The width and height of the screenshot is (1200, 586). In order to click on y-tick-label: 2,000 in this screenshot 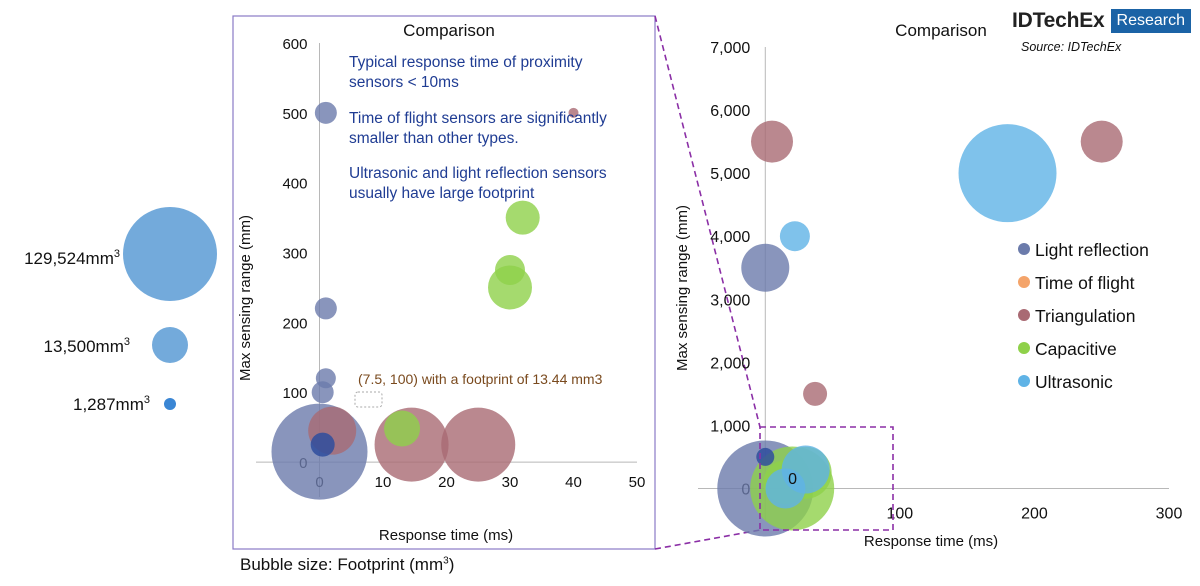, I will do `click(730, 363)`.